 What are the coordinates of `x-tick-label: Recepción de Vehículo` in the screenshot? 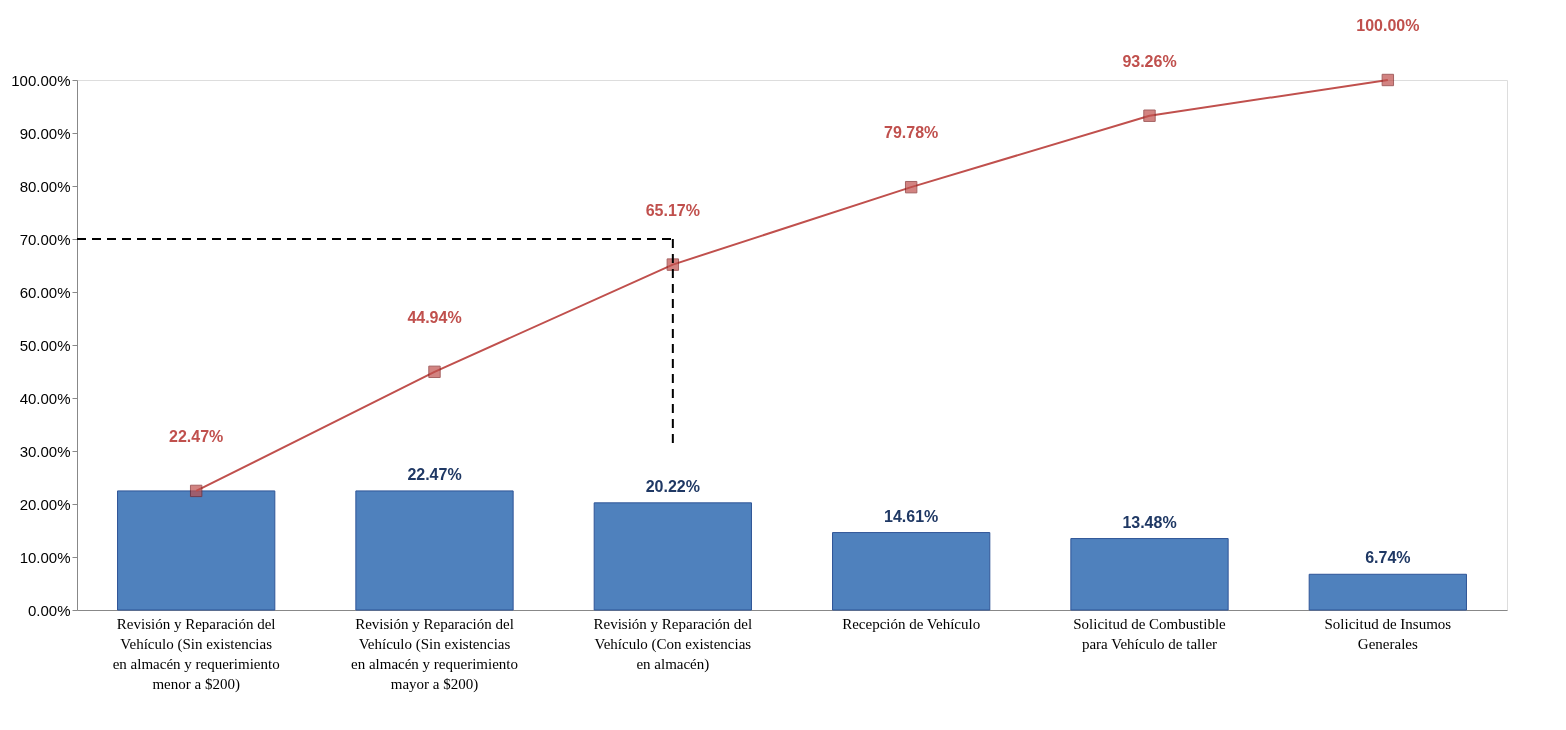 It's located at (911, 623).